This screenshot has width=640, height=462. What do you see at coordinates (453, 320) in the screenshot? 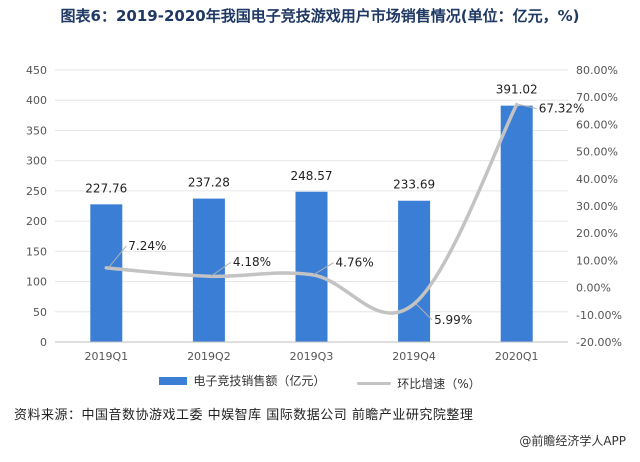
I see `growth-value-label: 5.99%` at bounding box center [453, 320].